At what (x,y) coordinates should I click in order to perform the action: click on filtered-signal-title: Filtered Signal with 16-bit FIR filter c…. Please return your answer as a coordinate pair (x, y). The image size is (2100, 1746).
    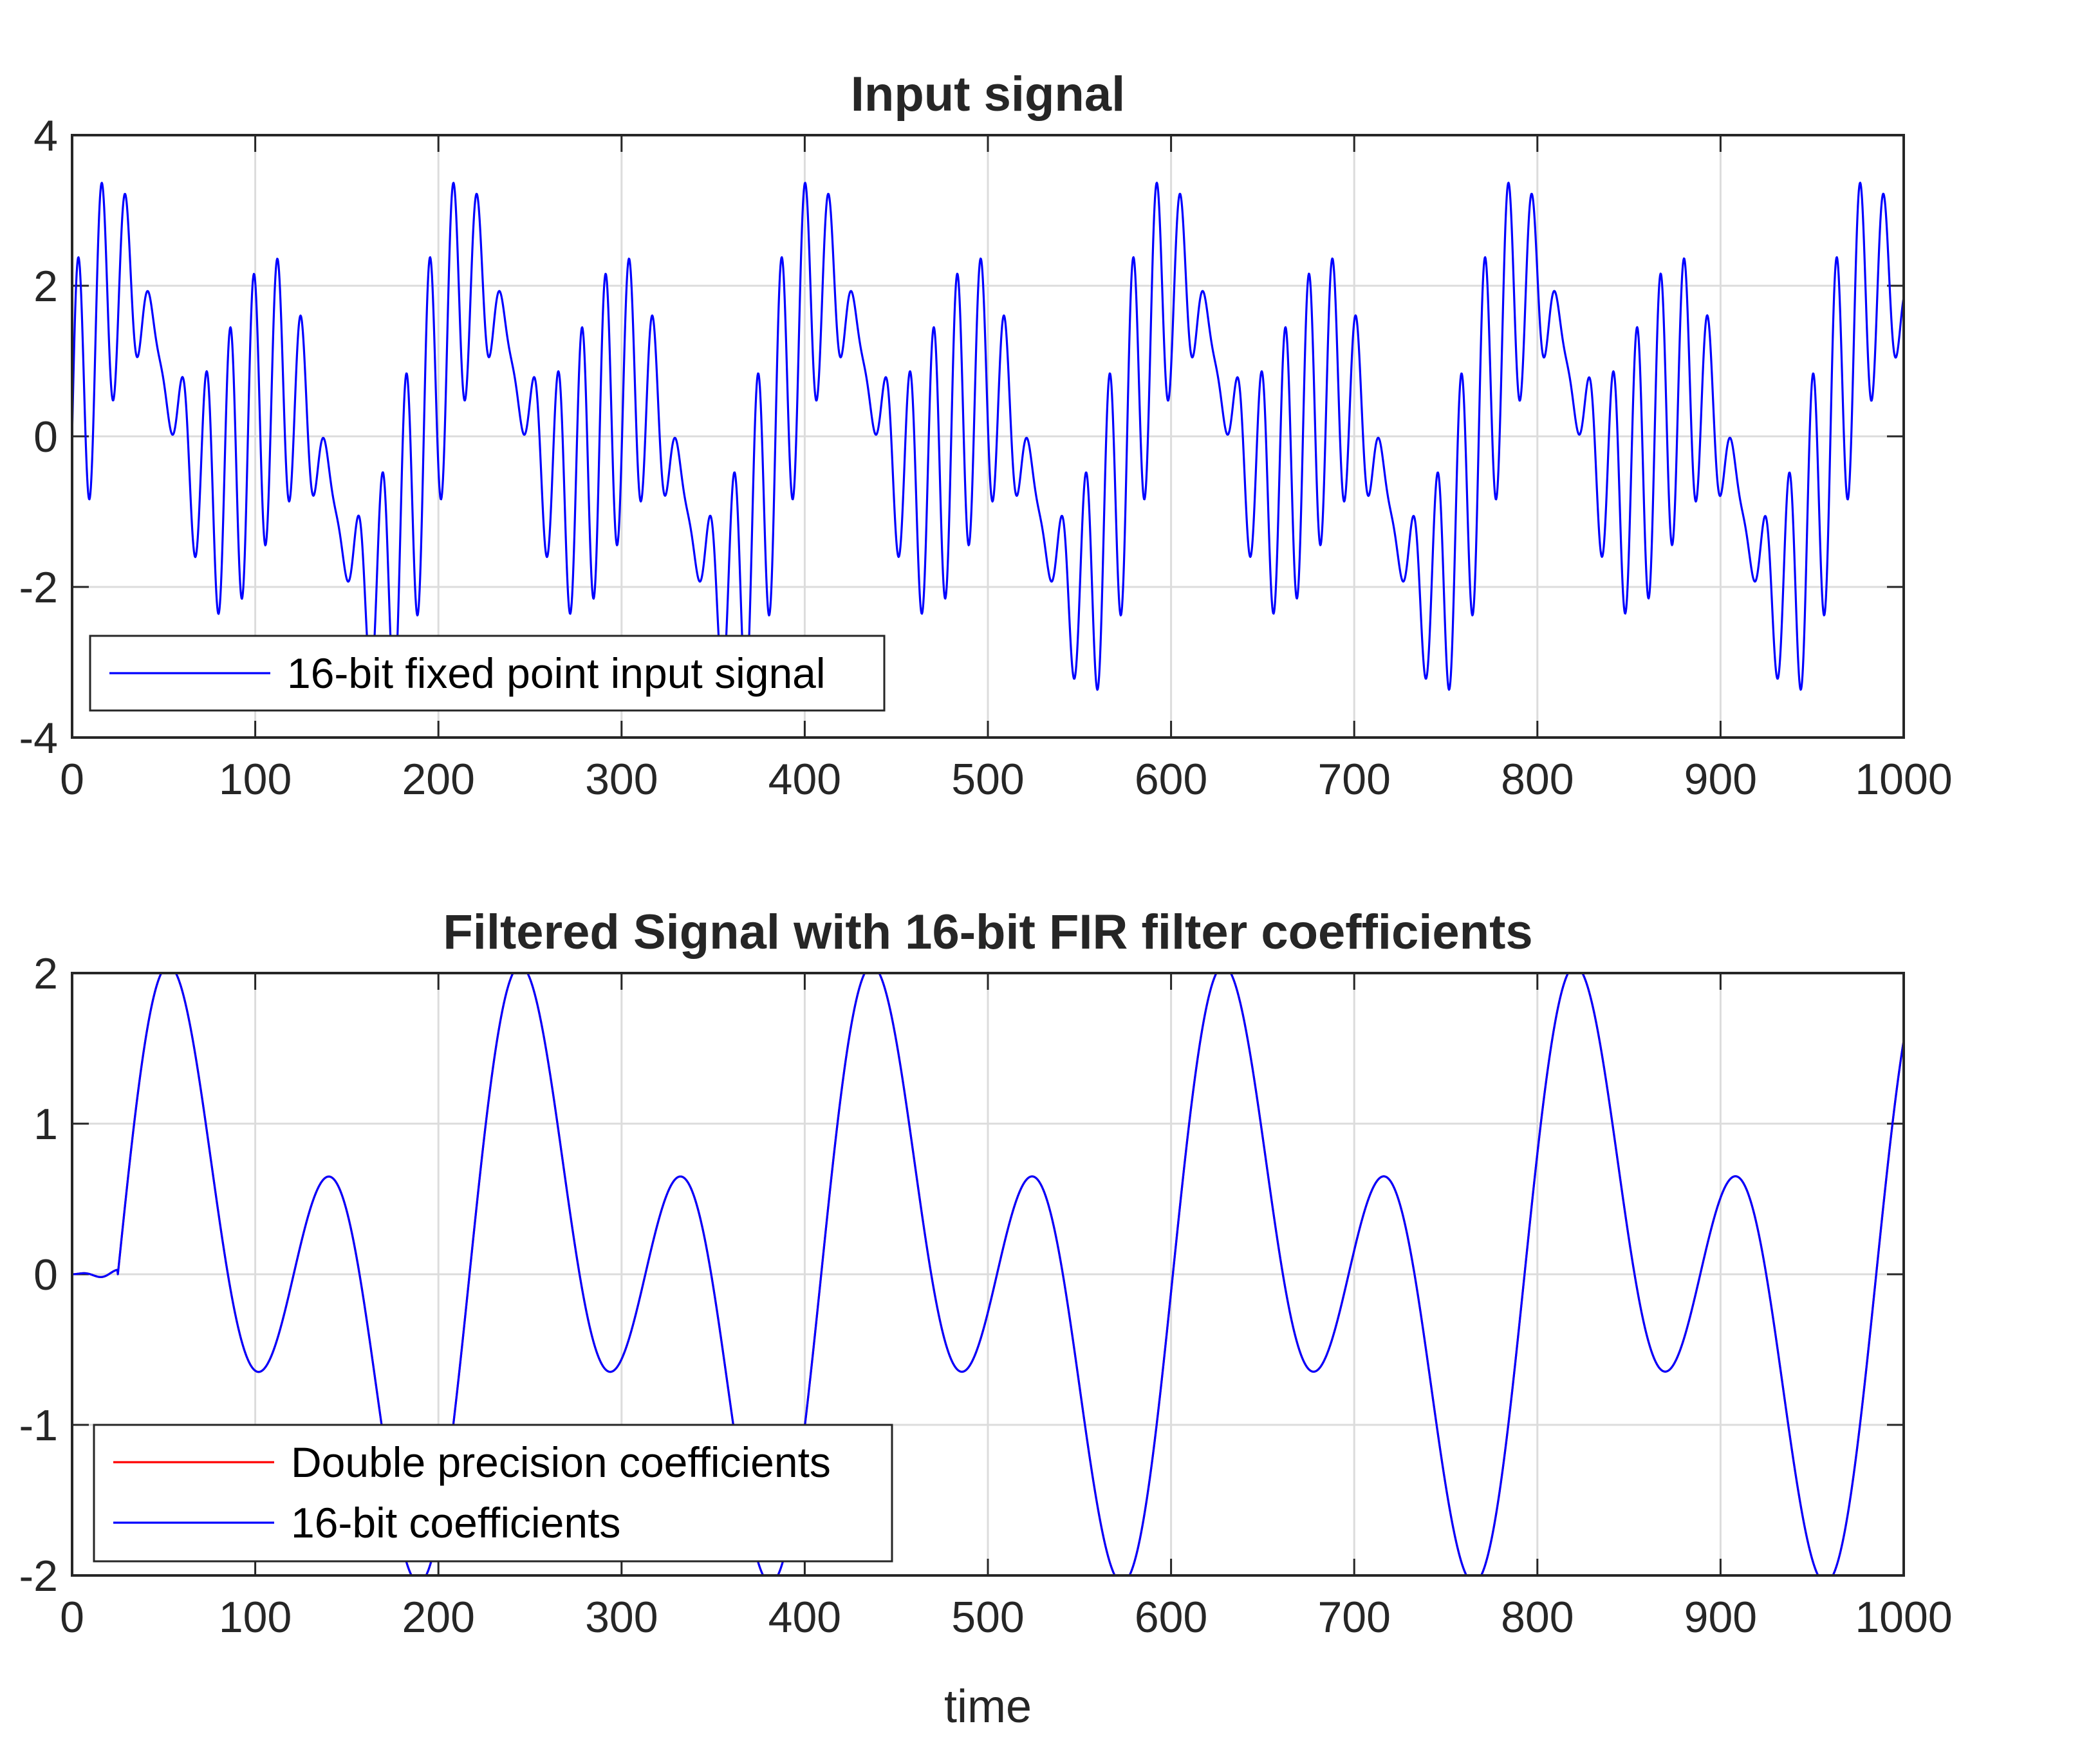
    Looking at the image, I should click on (987, 932).